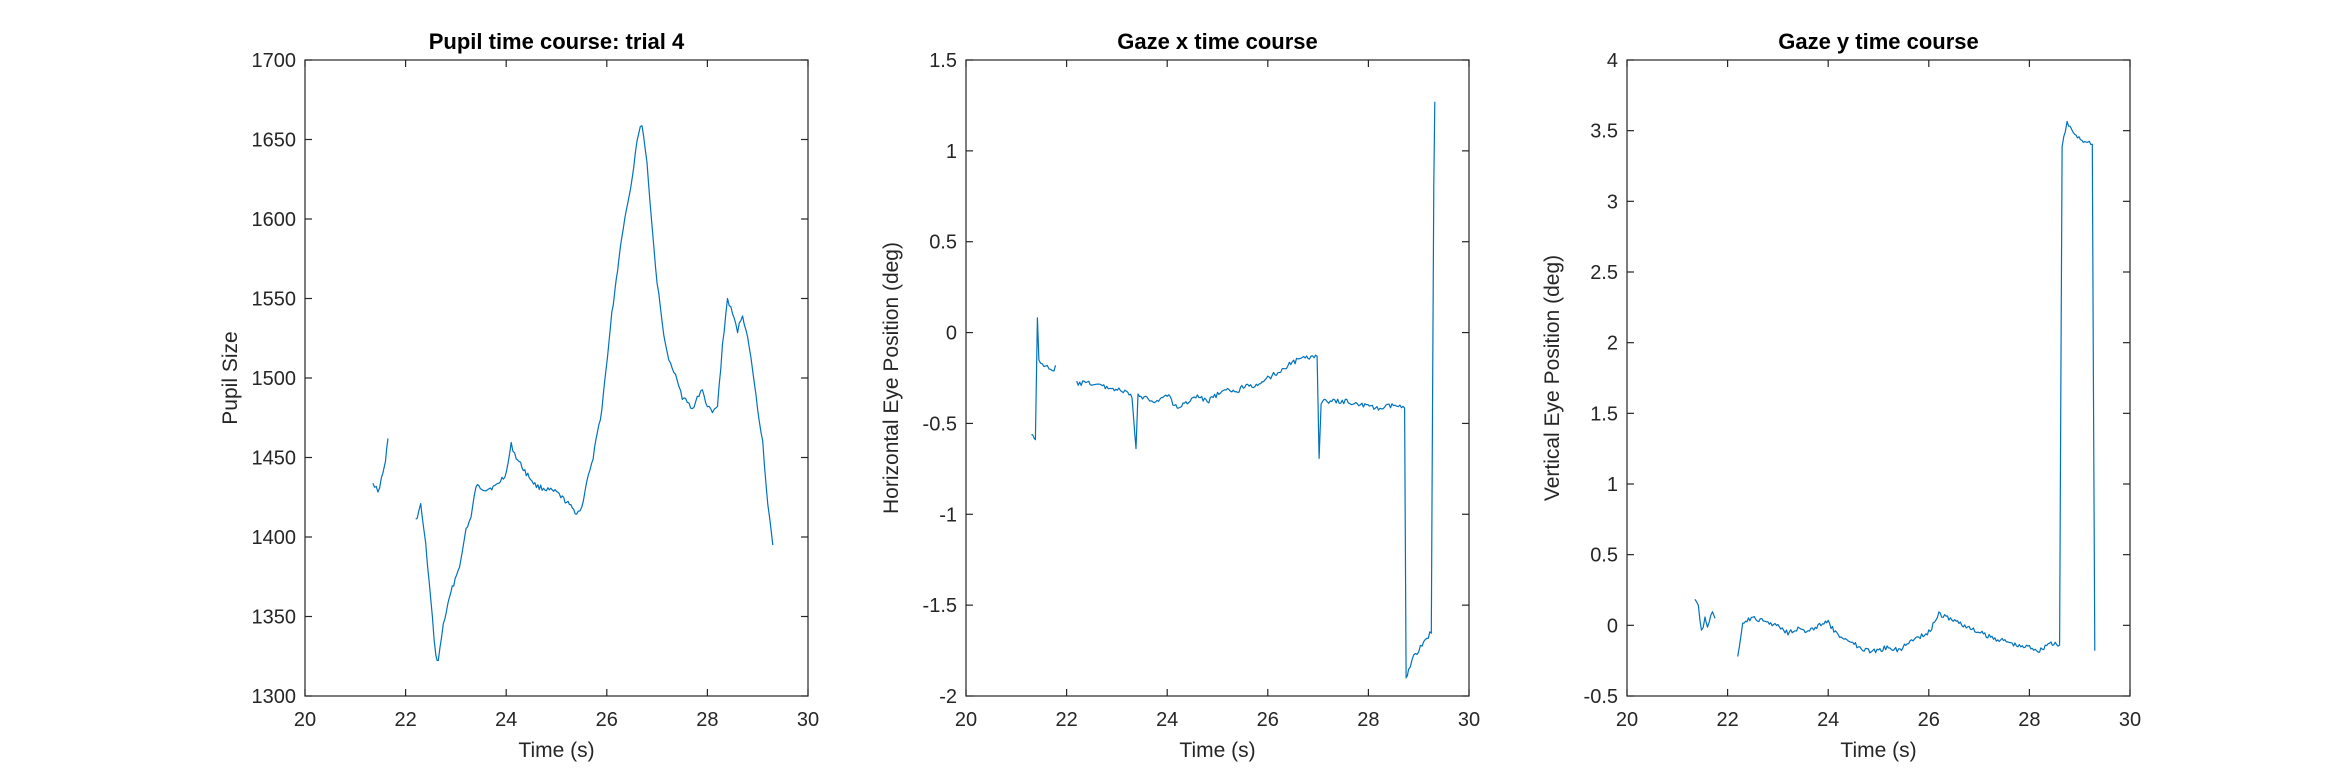 This screenshot has width=2344, height=781. What do you see at coordinates (966, 720) in the screenshot?
I see `gaze-x-x-tick-label: 20` at bounding box center [966, 720].